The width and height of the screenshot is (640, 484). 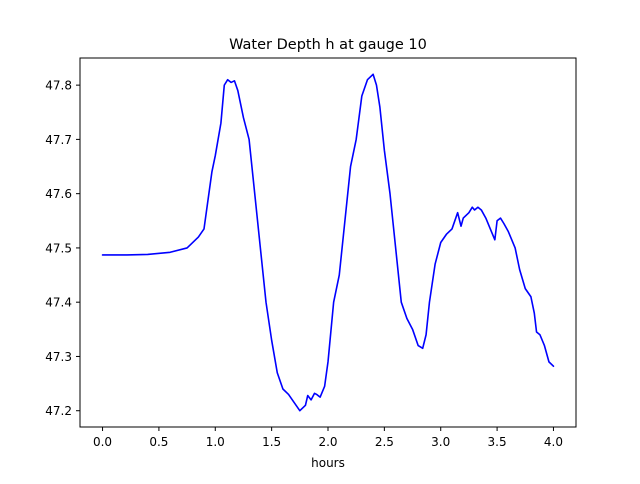 What do you see at coordinates (102, 442) in the screenshot?
I see `x-tick-label: 0.0` at bounding box center [102, 442].